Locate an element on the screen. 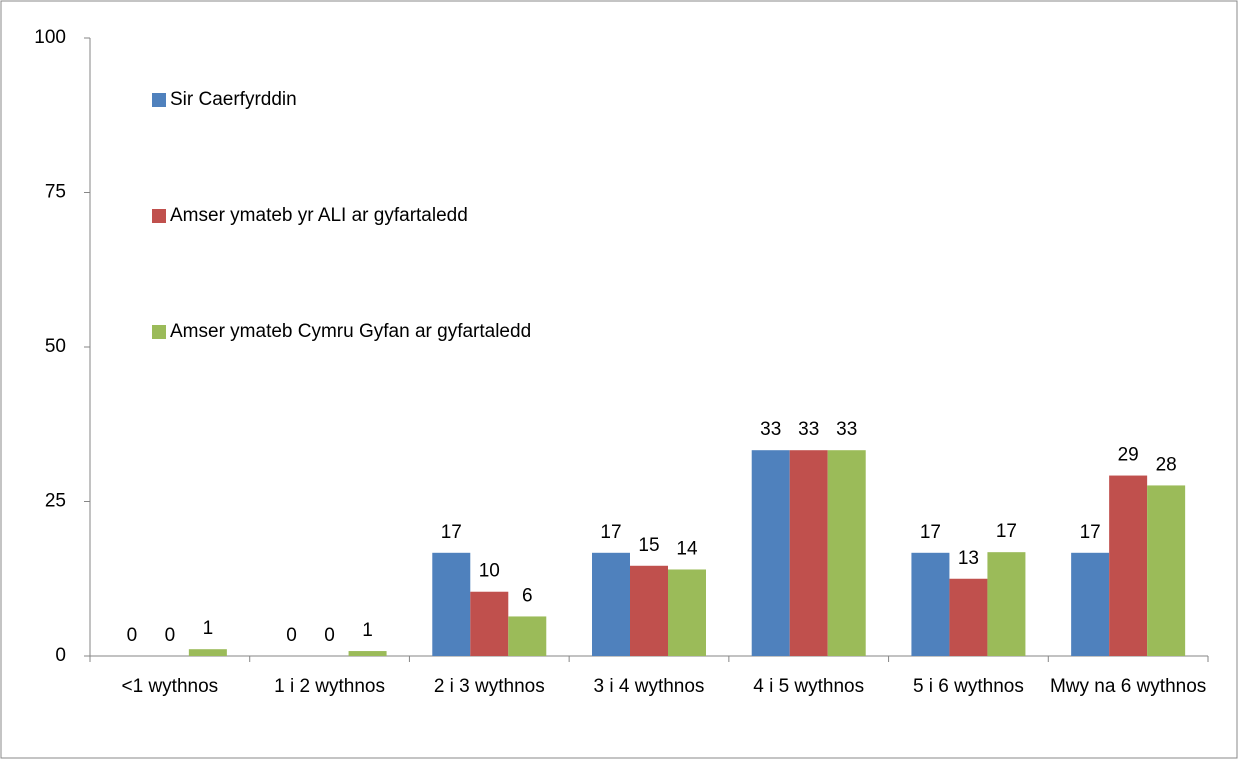  x-tick-label-box: 4 i 5 wythnos is located at coordinates (809, 686).